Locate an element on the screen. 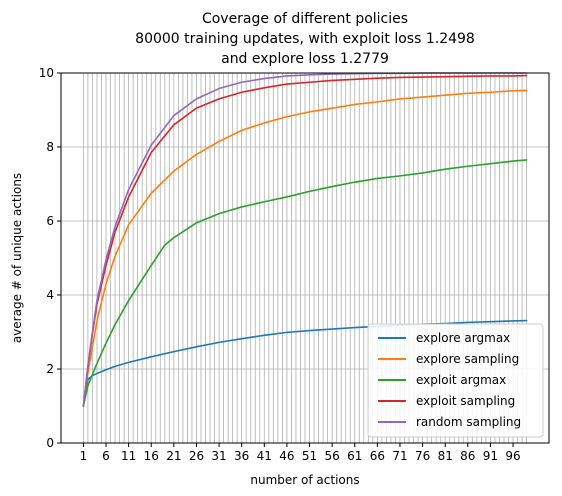  x-tick-label: 81 is located at coordinates (445, 456).